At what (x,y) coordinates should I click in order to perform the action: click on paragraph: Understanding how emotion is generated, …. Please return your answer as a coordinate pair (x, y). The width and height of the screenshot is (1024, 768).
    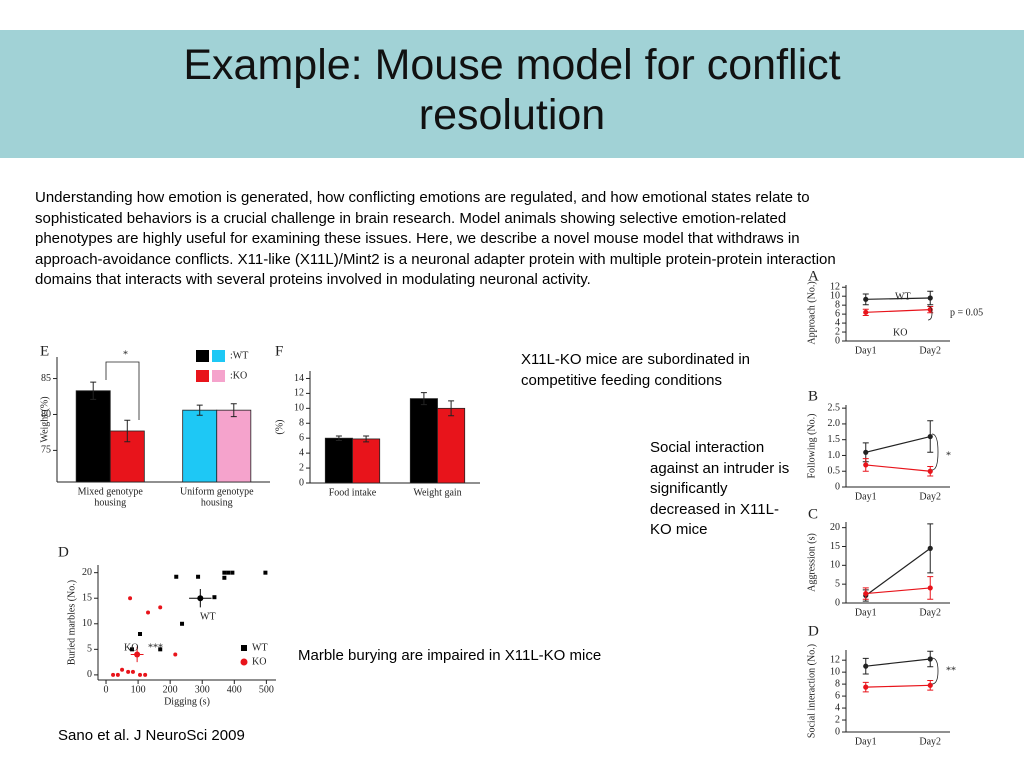
    Looking at the image, I should click on (435, 239).